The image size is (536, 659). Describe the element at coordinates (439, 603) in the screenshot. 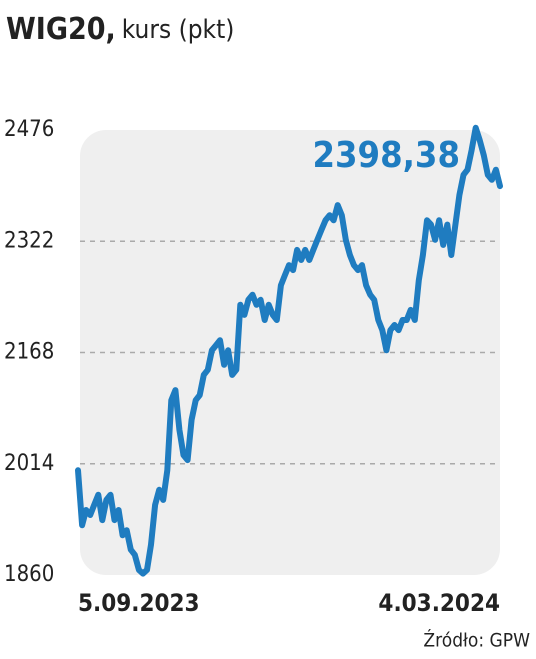

I see `x-tick-label: 4.03.2024` at that location.